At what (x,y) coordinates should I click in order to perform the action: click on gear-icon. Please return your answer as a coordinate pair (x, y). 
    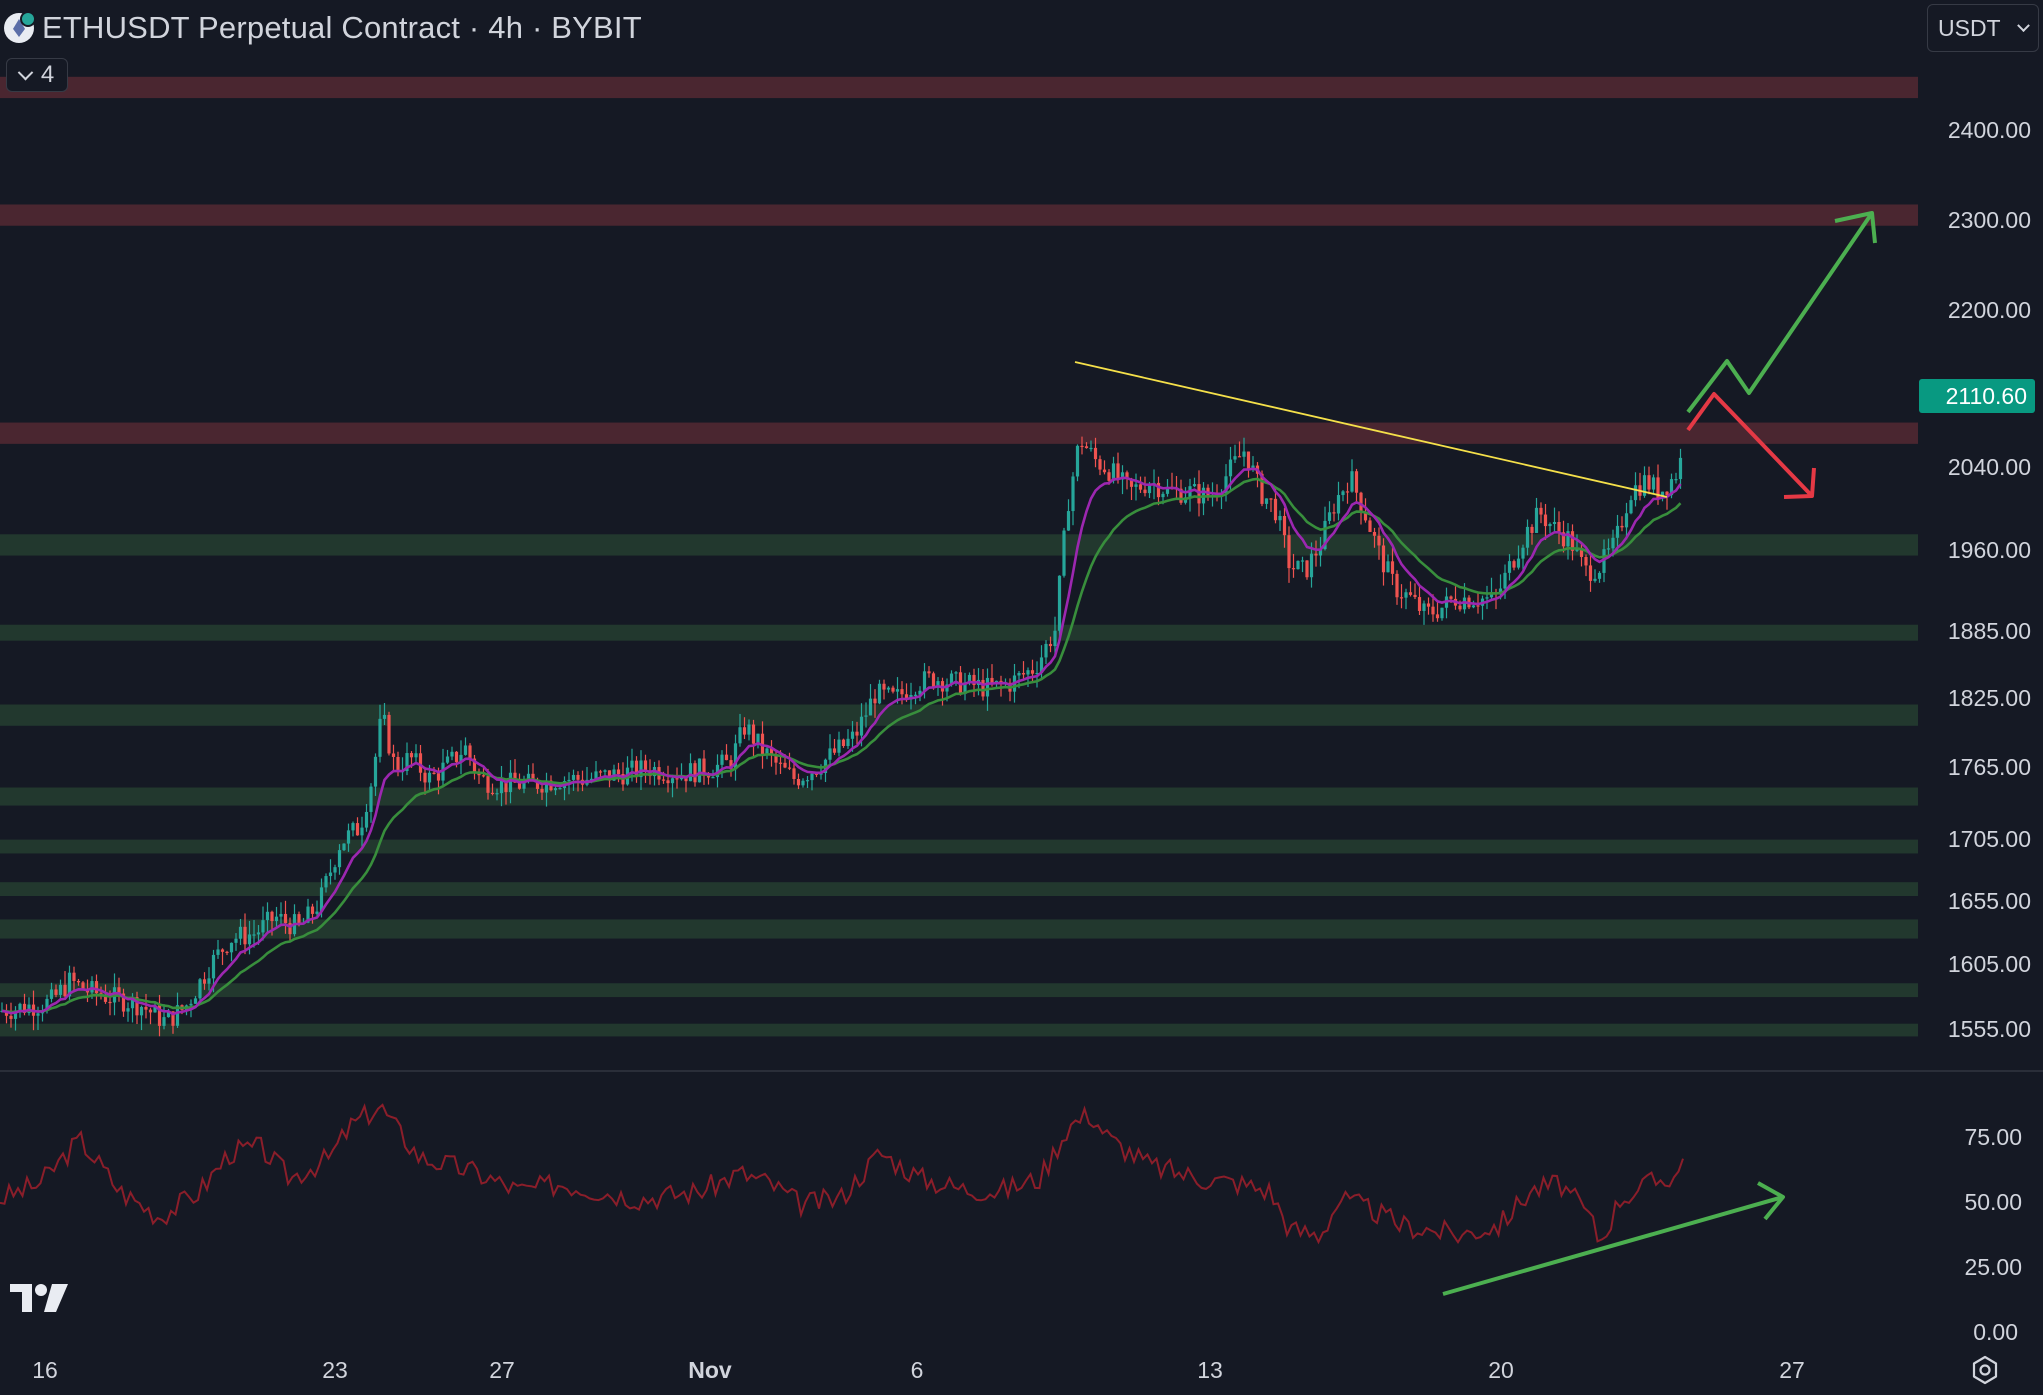
    Looking at the image, I should click on (1985, 1370).